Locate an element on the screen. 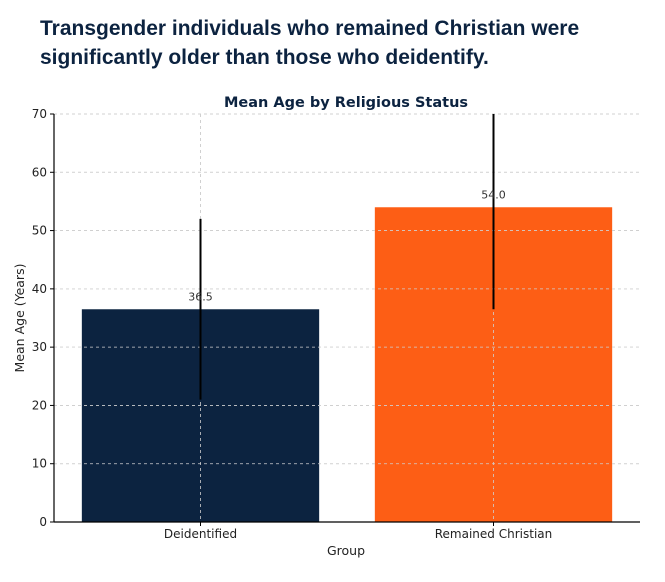 Image resolution: width=665 pixels, height=582 pixels. data-label: 36.5 is located at coordinates (200, 296).